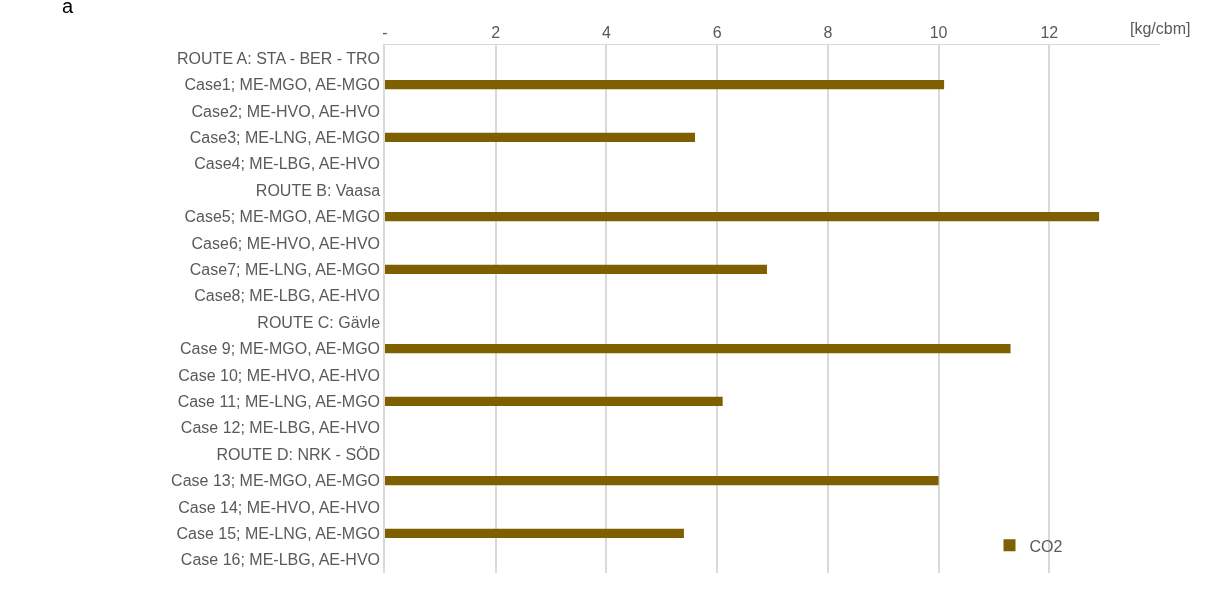 The height and width of the screenshot is (598, 1225). I want to click on x-tick-label: 4, so click(606, 32).